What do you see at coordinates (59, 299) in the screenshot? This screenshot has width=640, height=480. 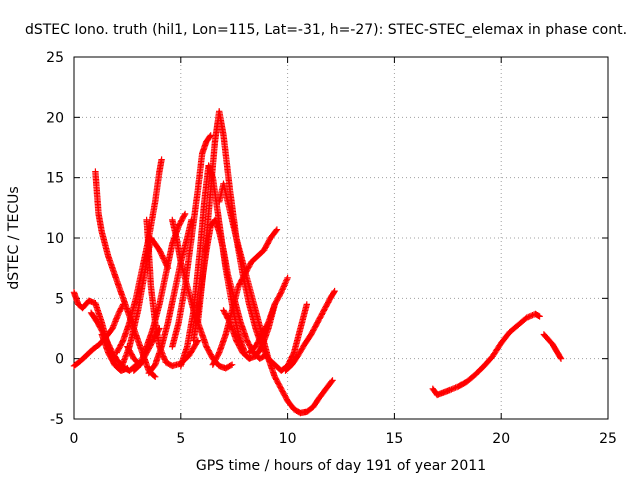 I see `y-tick-label: 5` at bounding box center [59, 299].